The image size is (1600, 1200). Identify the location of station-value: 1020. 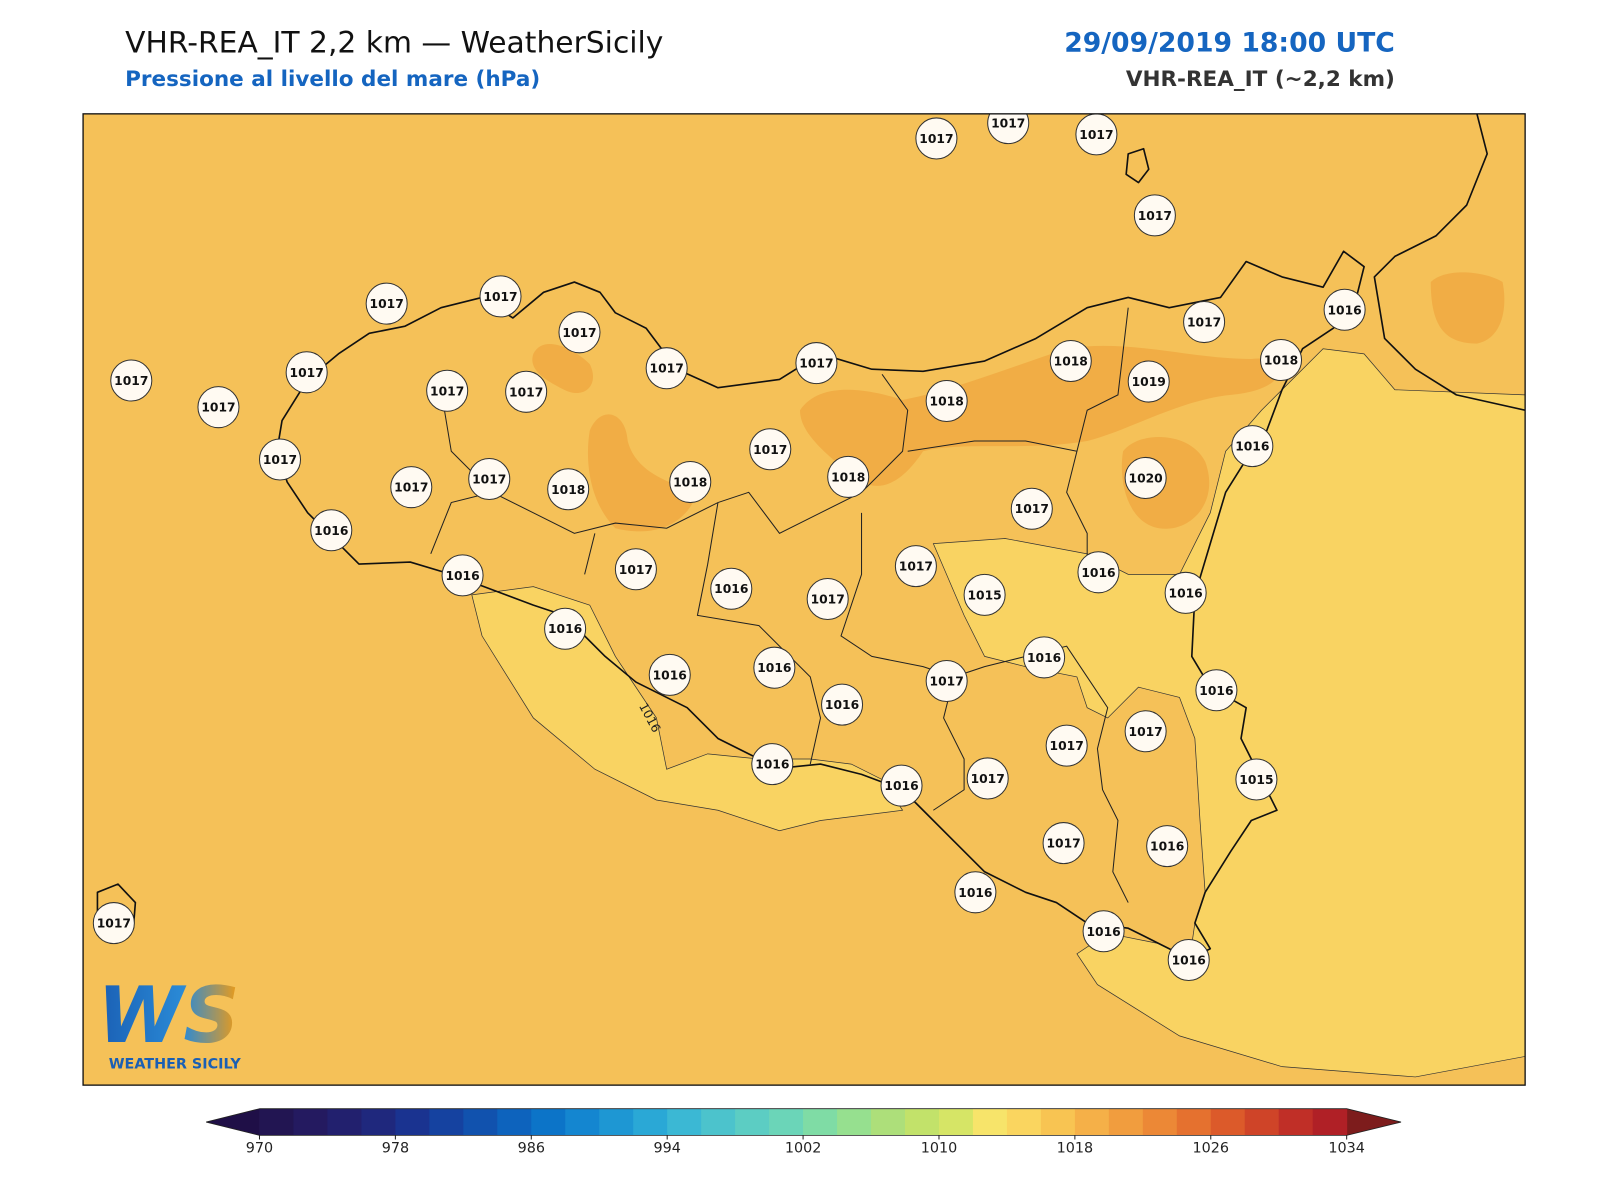
(1146, 478).